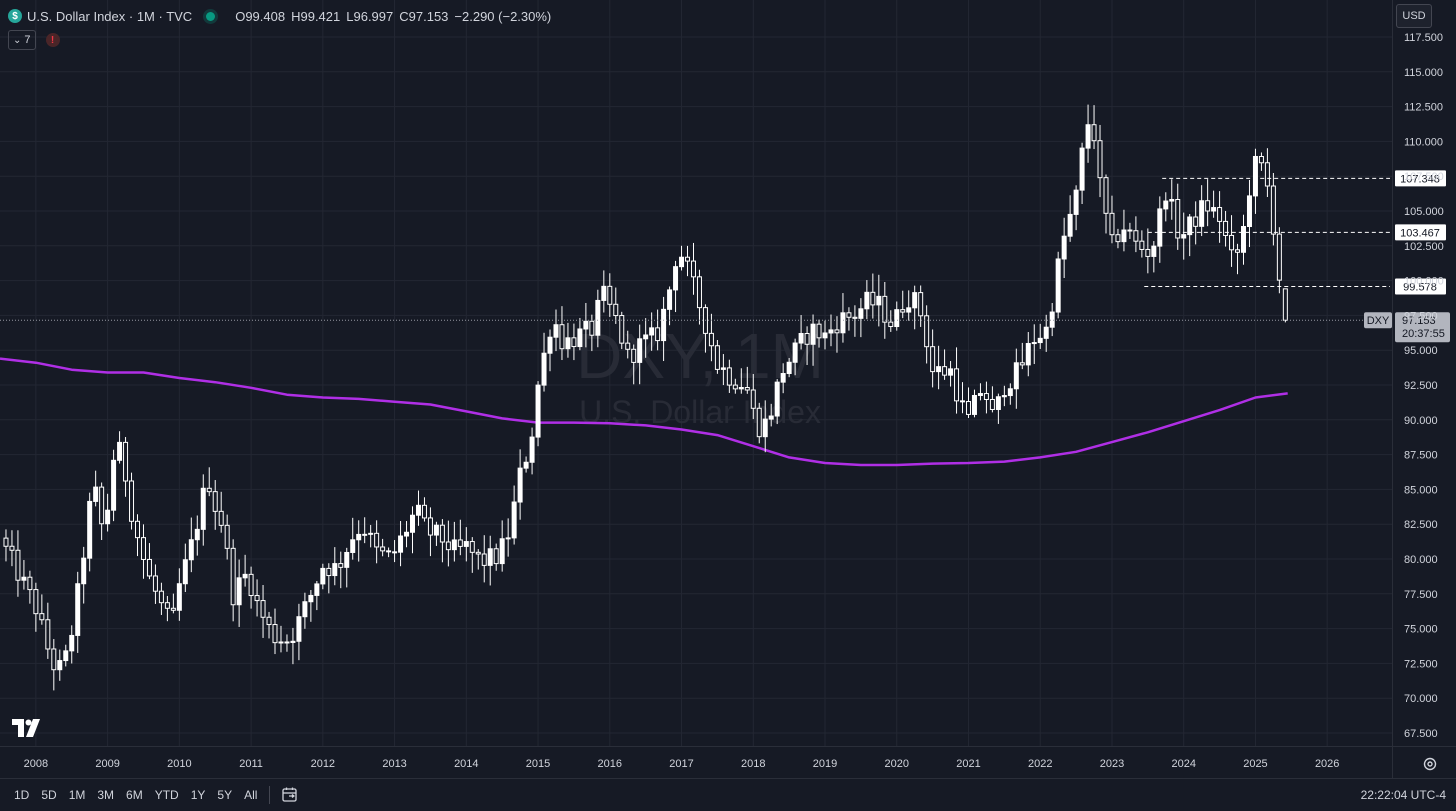  Describe the element at coordinates (968, 764) in the screenshot. I see `x-tick-label: 2021` at that location.